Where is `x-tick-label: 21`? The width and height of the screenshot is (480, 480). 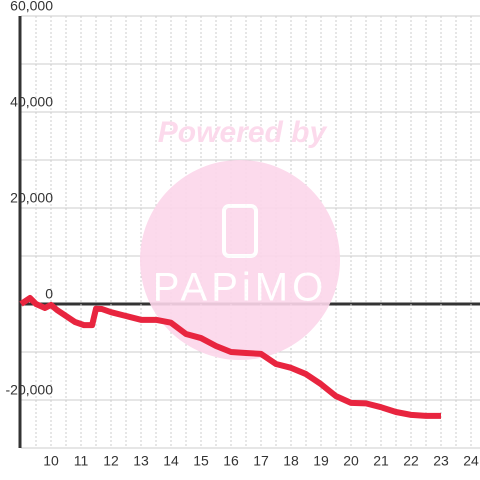 x-tick-label: 21 is located at coordinates (381, 461).